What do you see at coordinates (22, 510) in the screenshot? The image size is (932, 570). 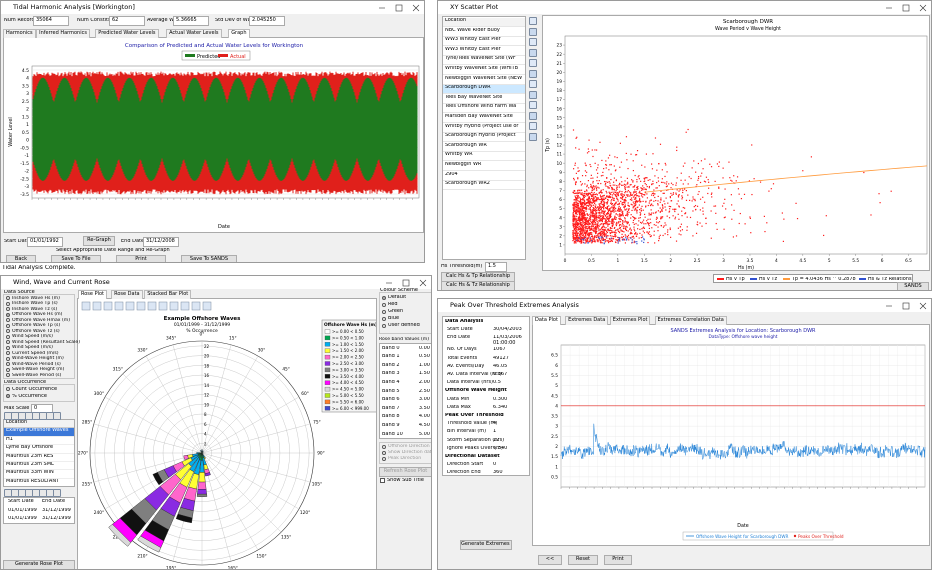 I see `date-cell: 01/01/1999` at bounding box center [22, 510].